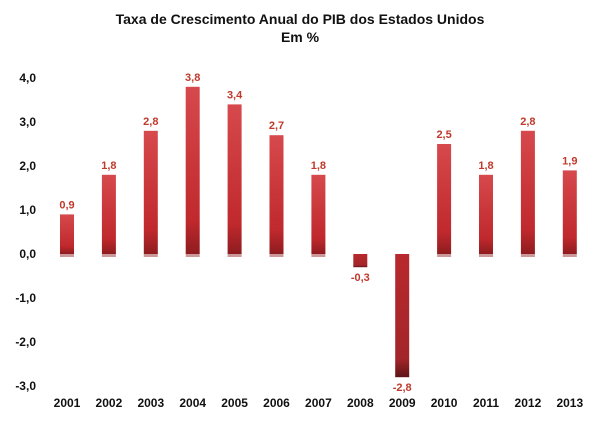 The width and height of the screenshot is (600, 426). What do you see at coordinates (27, 122) in the screenshot?
I see `y-tick-label: 3,0` at bounding box center [27, 122].